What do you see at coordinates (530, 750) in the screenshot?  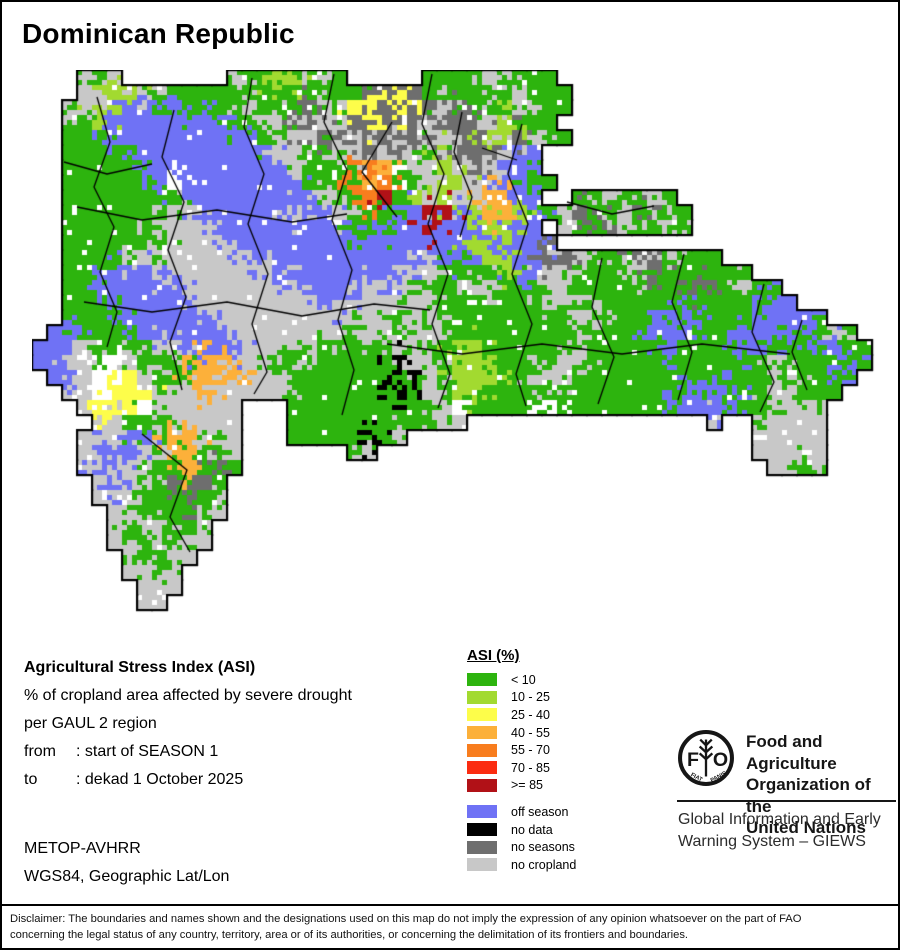 I see `legend-label: 55 - 70` at bounding box center [530, 750].